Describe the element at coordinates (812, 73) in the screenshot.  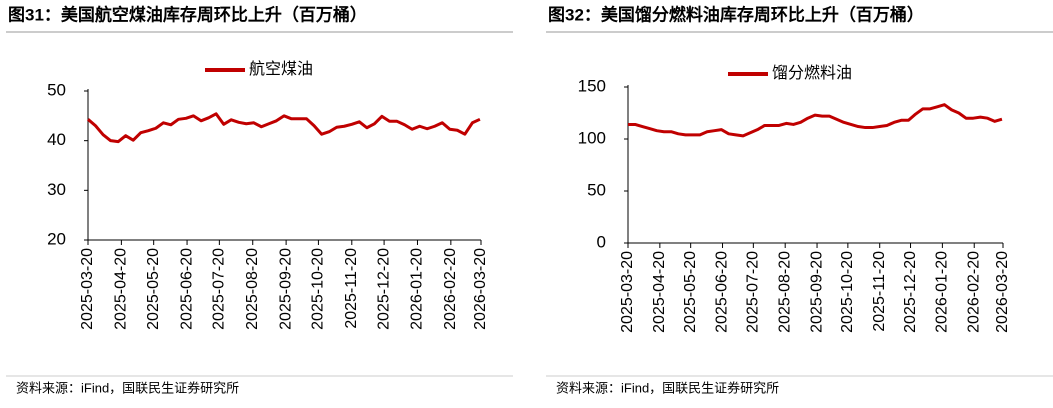
I see `legend-label: 馏分燃料油` at that location.